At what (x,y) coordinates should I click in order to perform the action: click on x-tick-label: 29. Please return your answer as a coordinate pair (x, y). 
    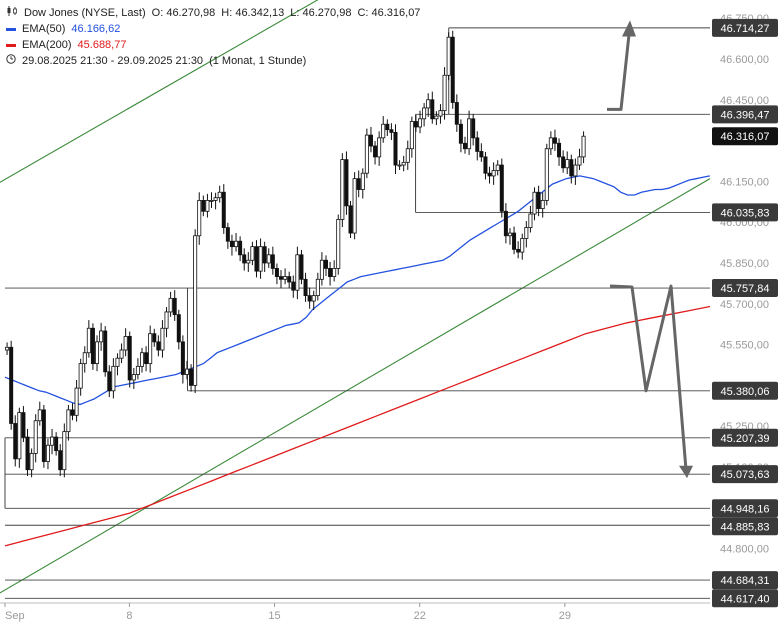
    Looking at the image, I should click on (565, 616).